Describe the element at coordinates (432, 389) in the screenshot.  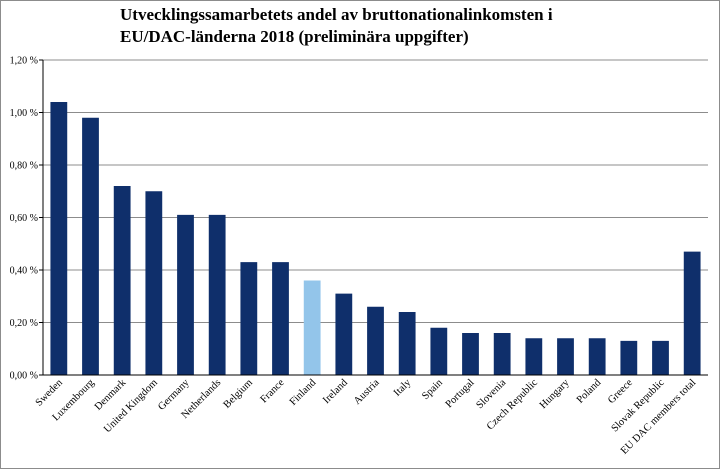
I see `x-tick-label: Spain` at that location.